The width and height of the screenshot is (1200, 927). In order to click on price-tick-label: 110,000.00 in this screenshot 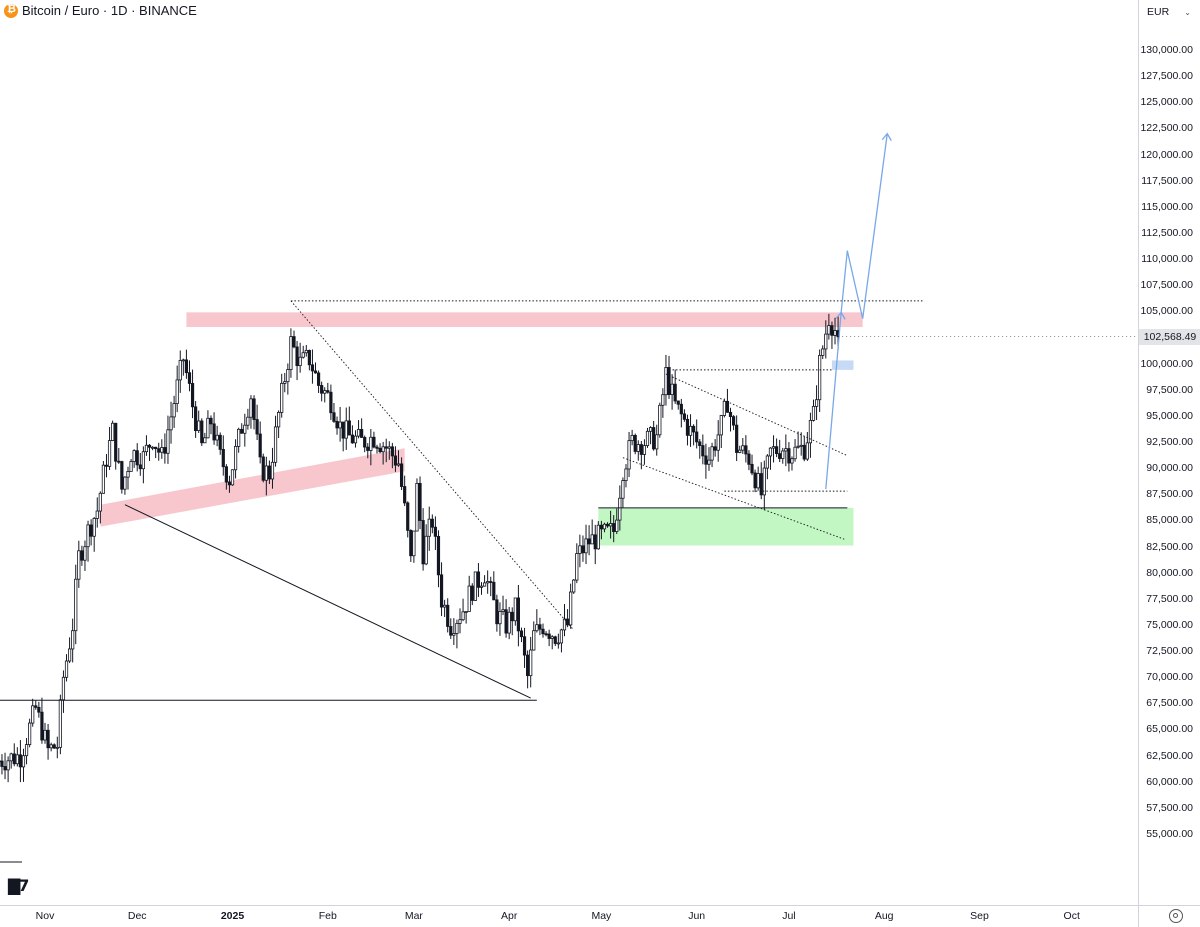, I will do `click(1167, 259)`.